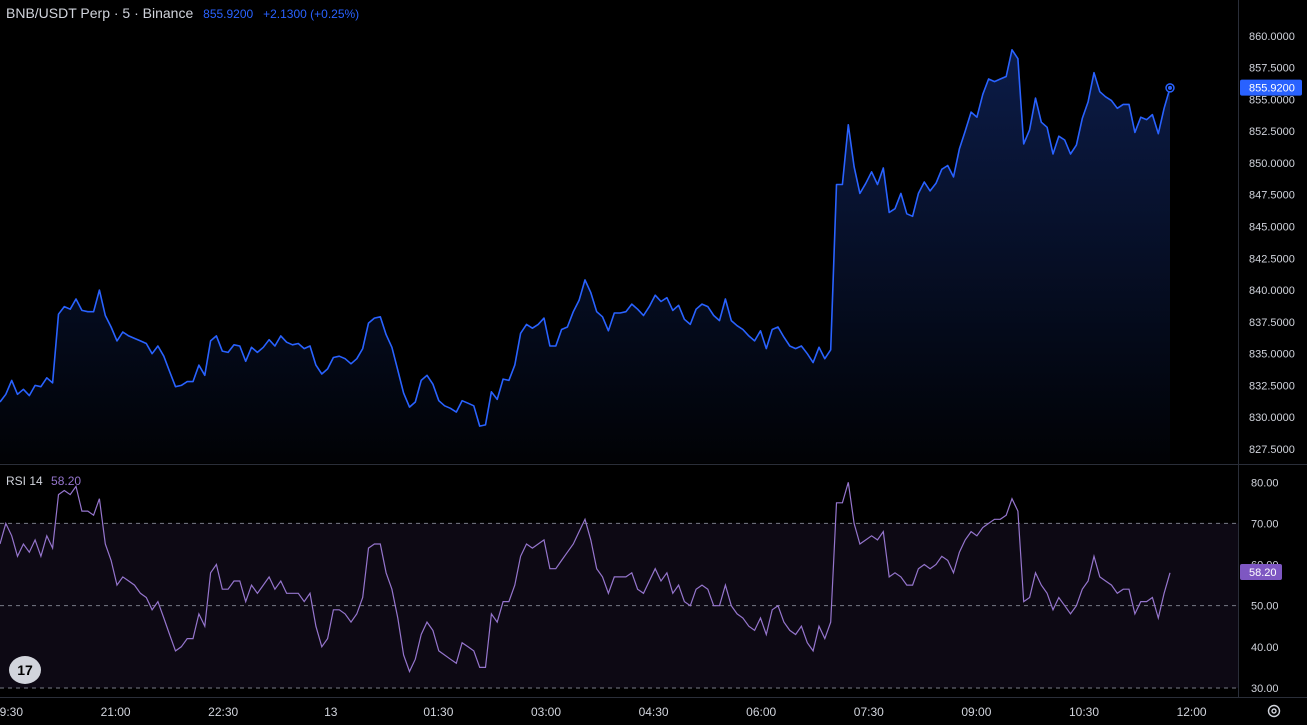 The width and height of the screenshot is (1307, 725). What do you see at coordinates (1274, 711) in the screenshot?
I see `gear-icon` at bounding box center [1274, 711].